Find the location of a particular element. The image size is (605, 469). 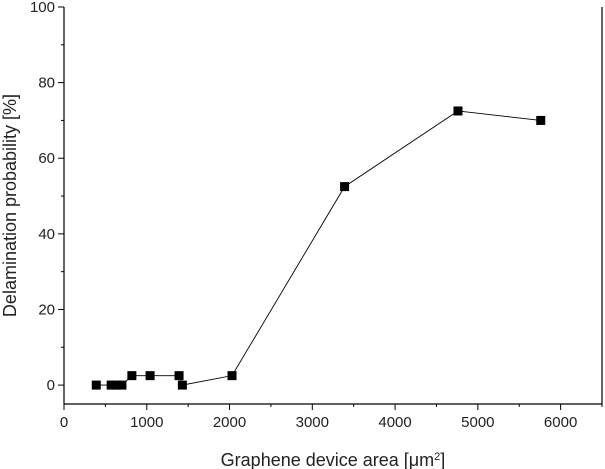

y-tick-label: 60 is located at coordinates (46, 158).